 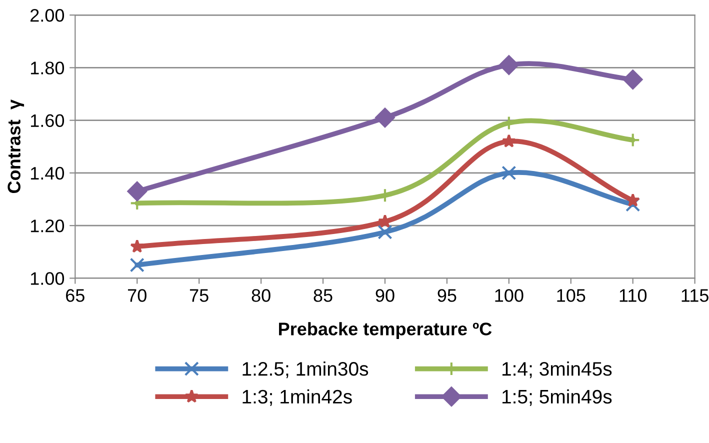 What do you see at coordinates (47, 226) in the screenshot?
I see `y-tick-label: 1.20` at bounding box center [47, 226].